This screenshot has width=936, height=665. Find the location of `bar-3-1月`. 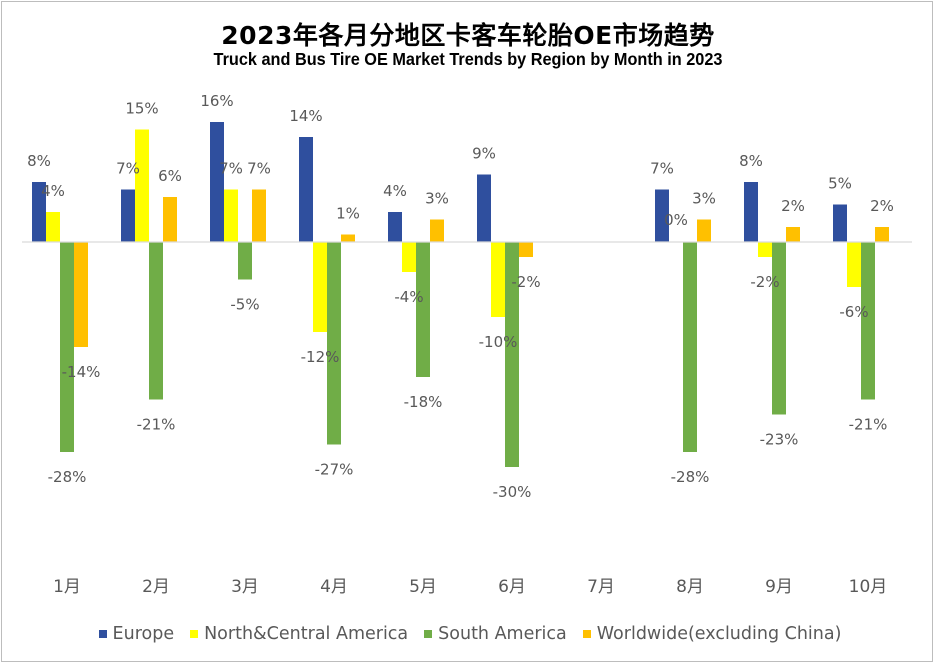

bar-3-1月 is located at coordinates (67, 347).